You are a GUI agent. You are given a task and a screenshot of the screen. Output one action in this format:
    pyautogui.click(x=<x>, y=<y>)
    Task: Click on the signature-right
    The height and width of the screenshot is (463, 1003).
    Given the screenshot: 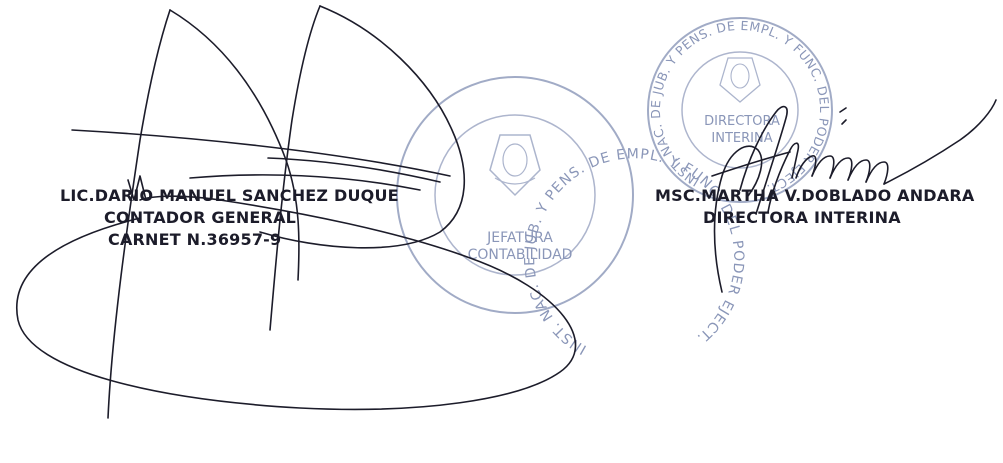 What is the action you would take?
    pyautogui.click(x=854, y=196)
    